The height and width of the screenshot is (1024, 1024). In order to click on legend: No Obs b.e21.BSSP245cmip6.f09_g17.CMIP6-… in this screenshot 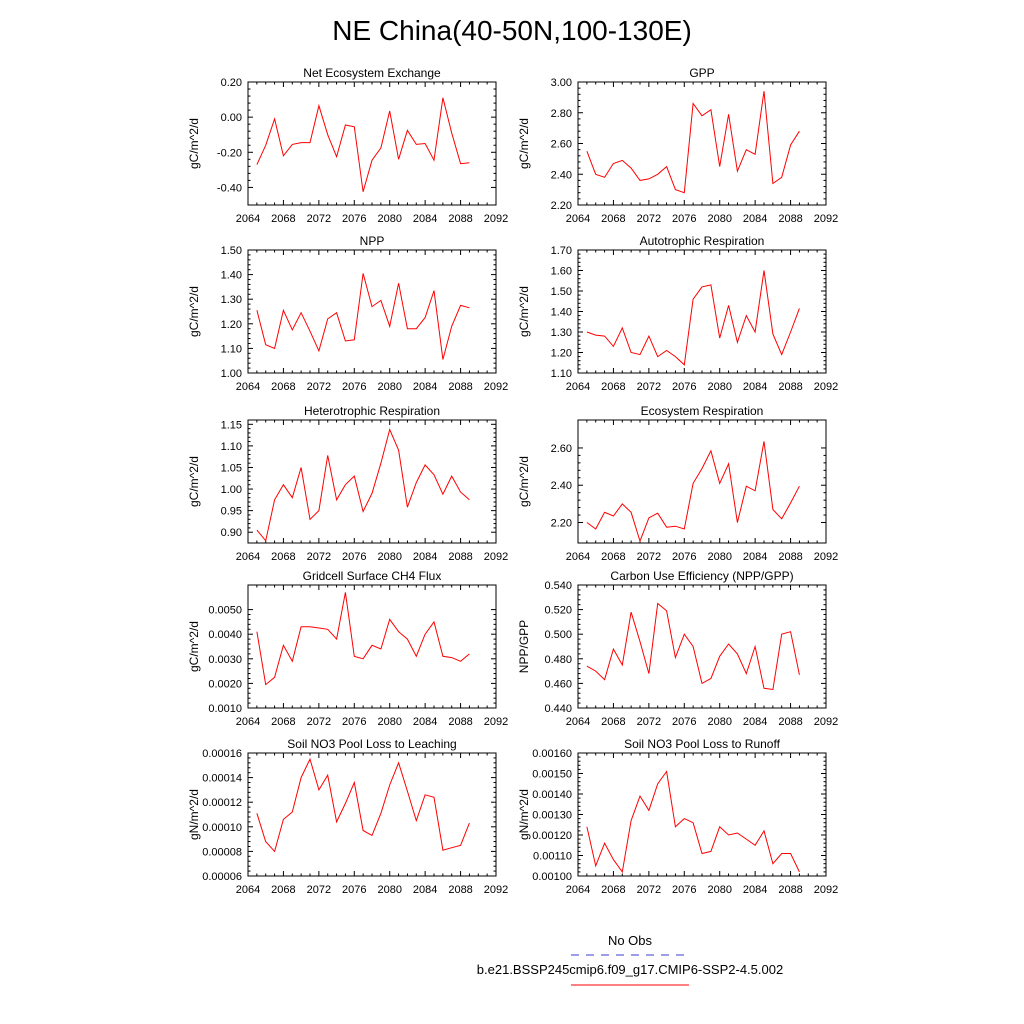, I will do `click(630, 959)`.